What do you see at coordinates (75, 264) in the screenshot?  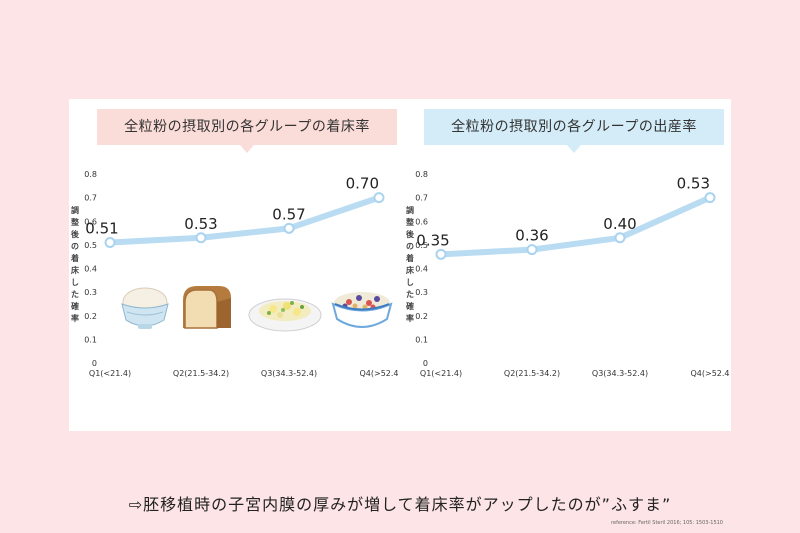 I see `left-y-axis-label: 調整後の着床した確率` at bounding box center [75, 264].